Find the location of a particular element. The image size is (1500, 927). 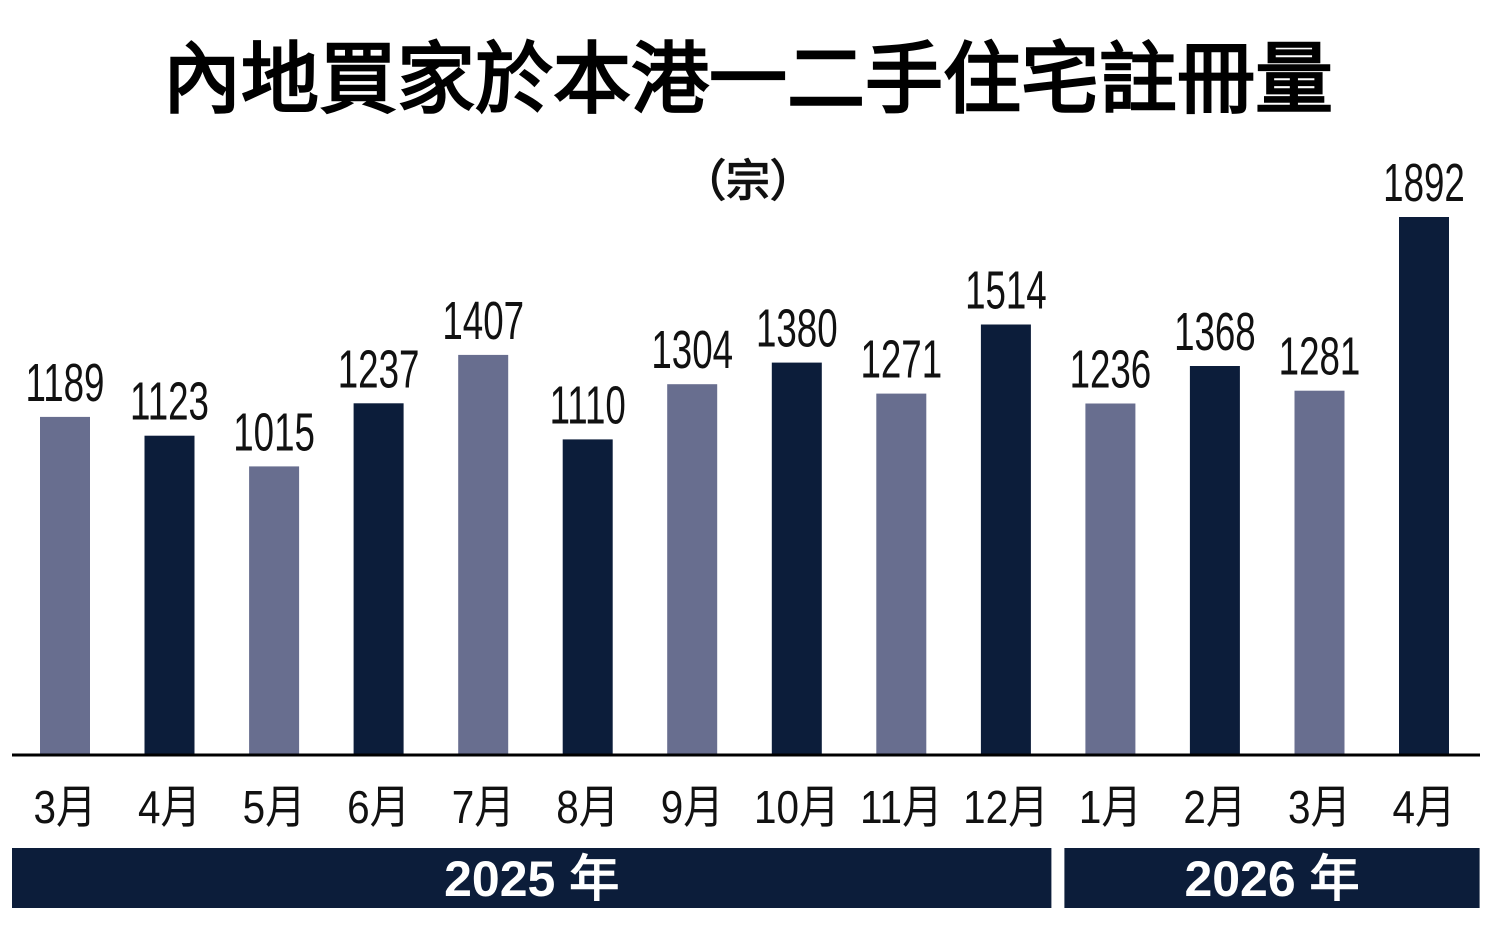

value-label-0: 1189 is located at coordinates (65, 382).